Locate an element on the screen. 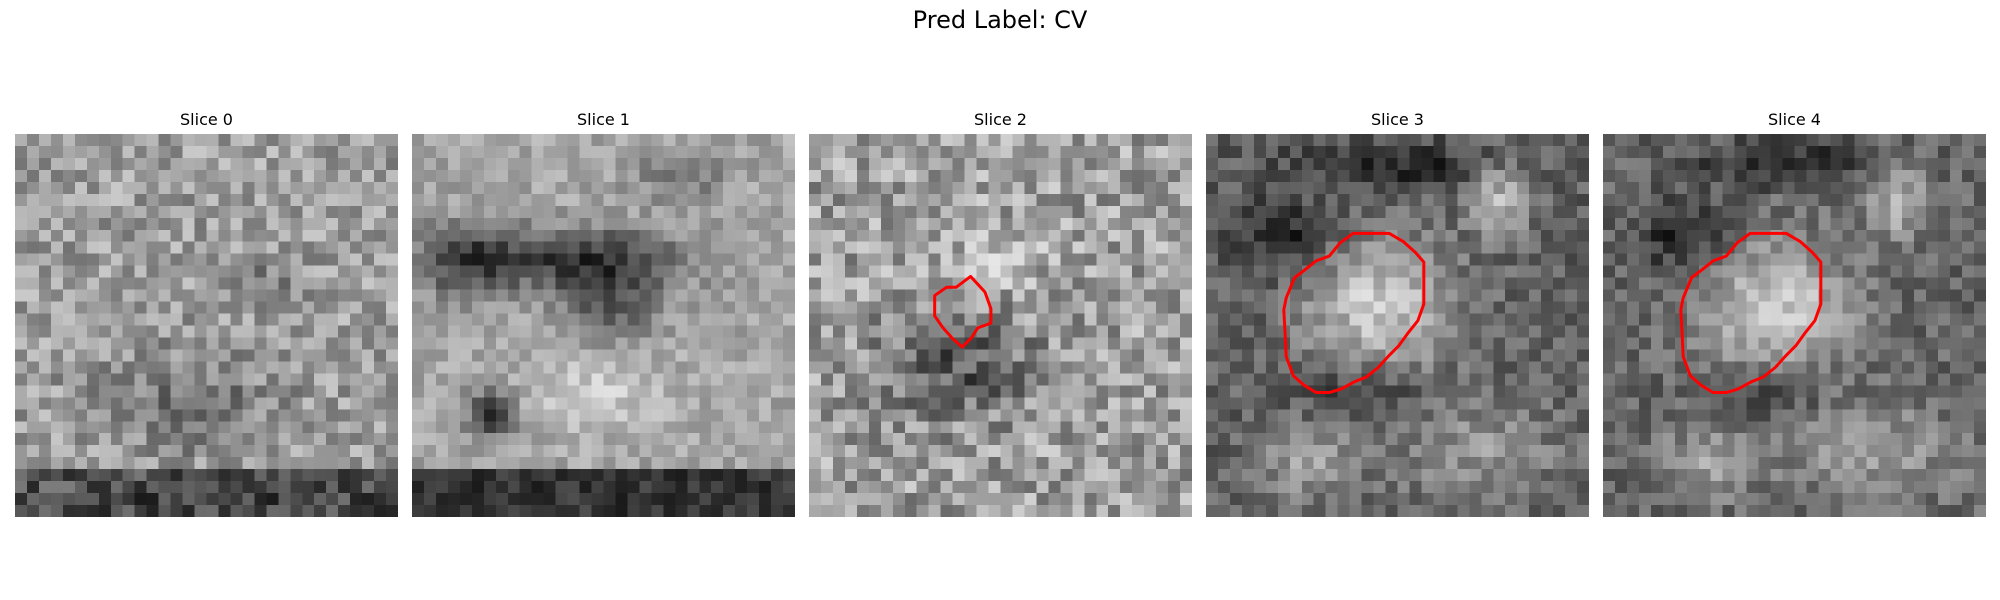 Image resolution: width=2000 pixels, height=600 pixels. slice-panel-4: Slice 4 is located at coordinates (1794, 312).